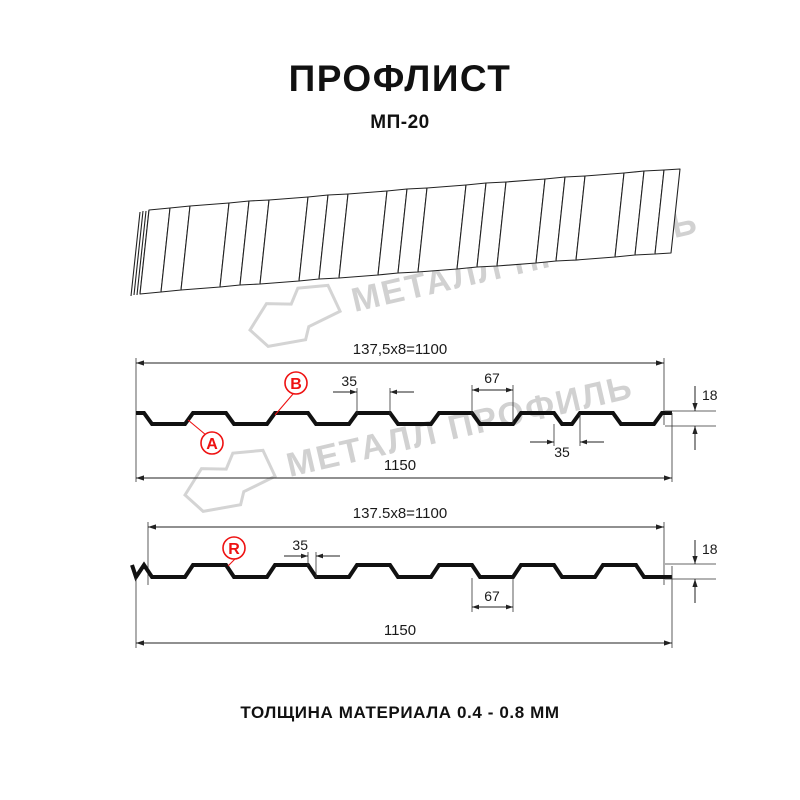  What do you see at coordinates (567, 437) in the screenshot?
I see `dim-flange-lower: 35` at bounding box center [567, 437].